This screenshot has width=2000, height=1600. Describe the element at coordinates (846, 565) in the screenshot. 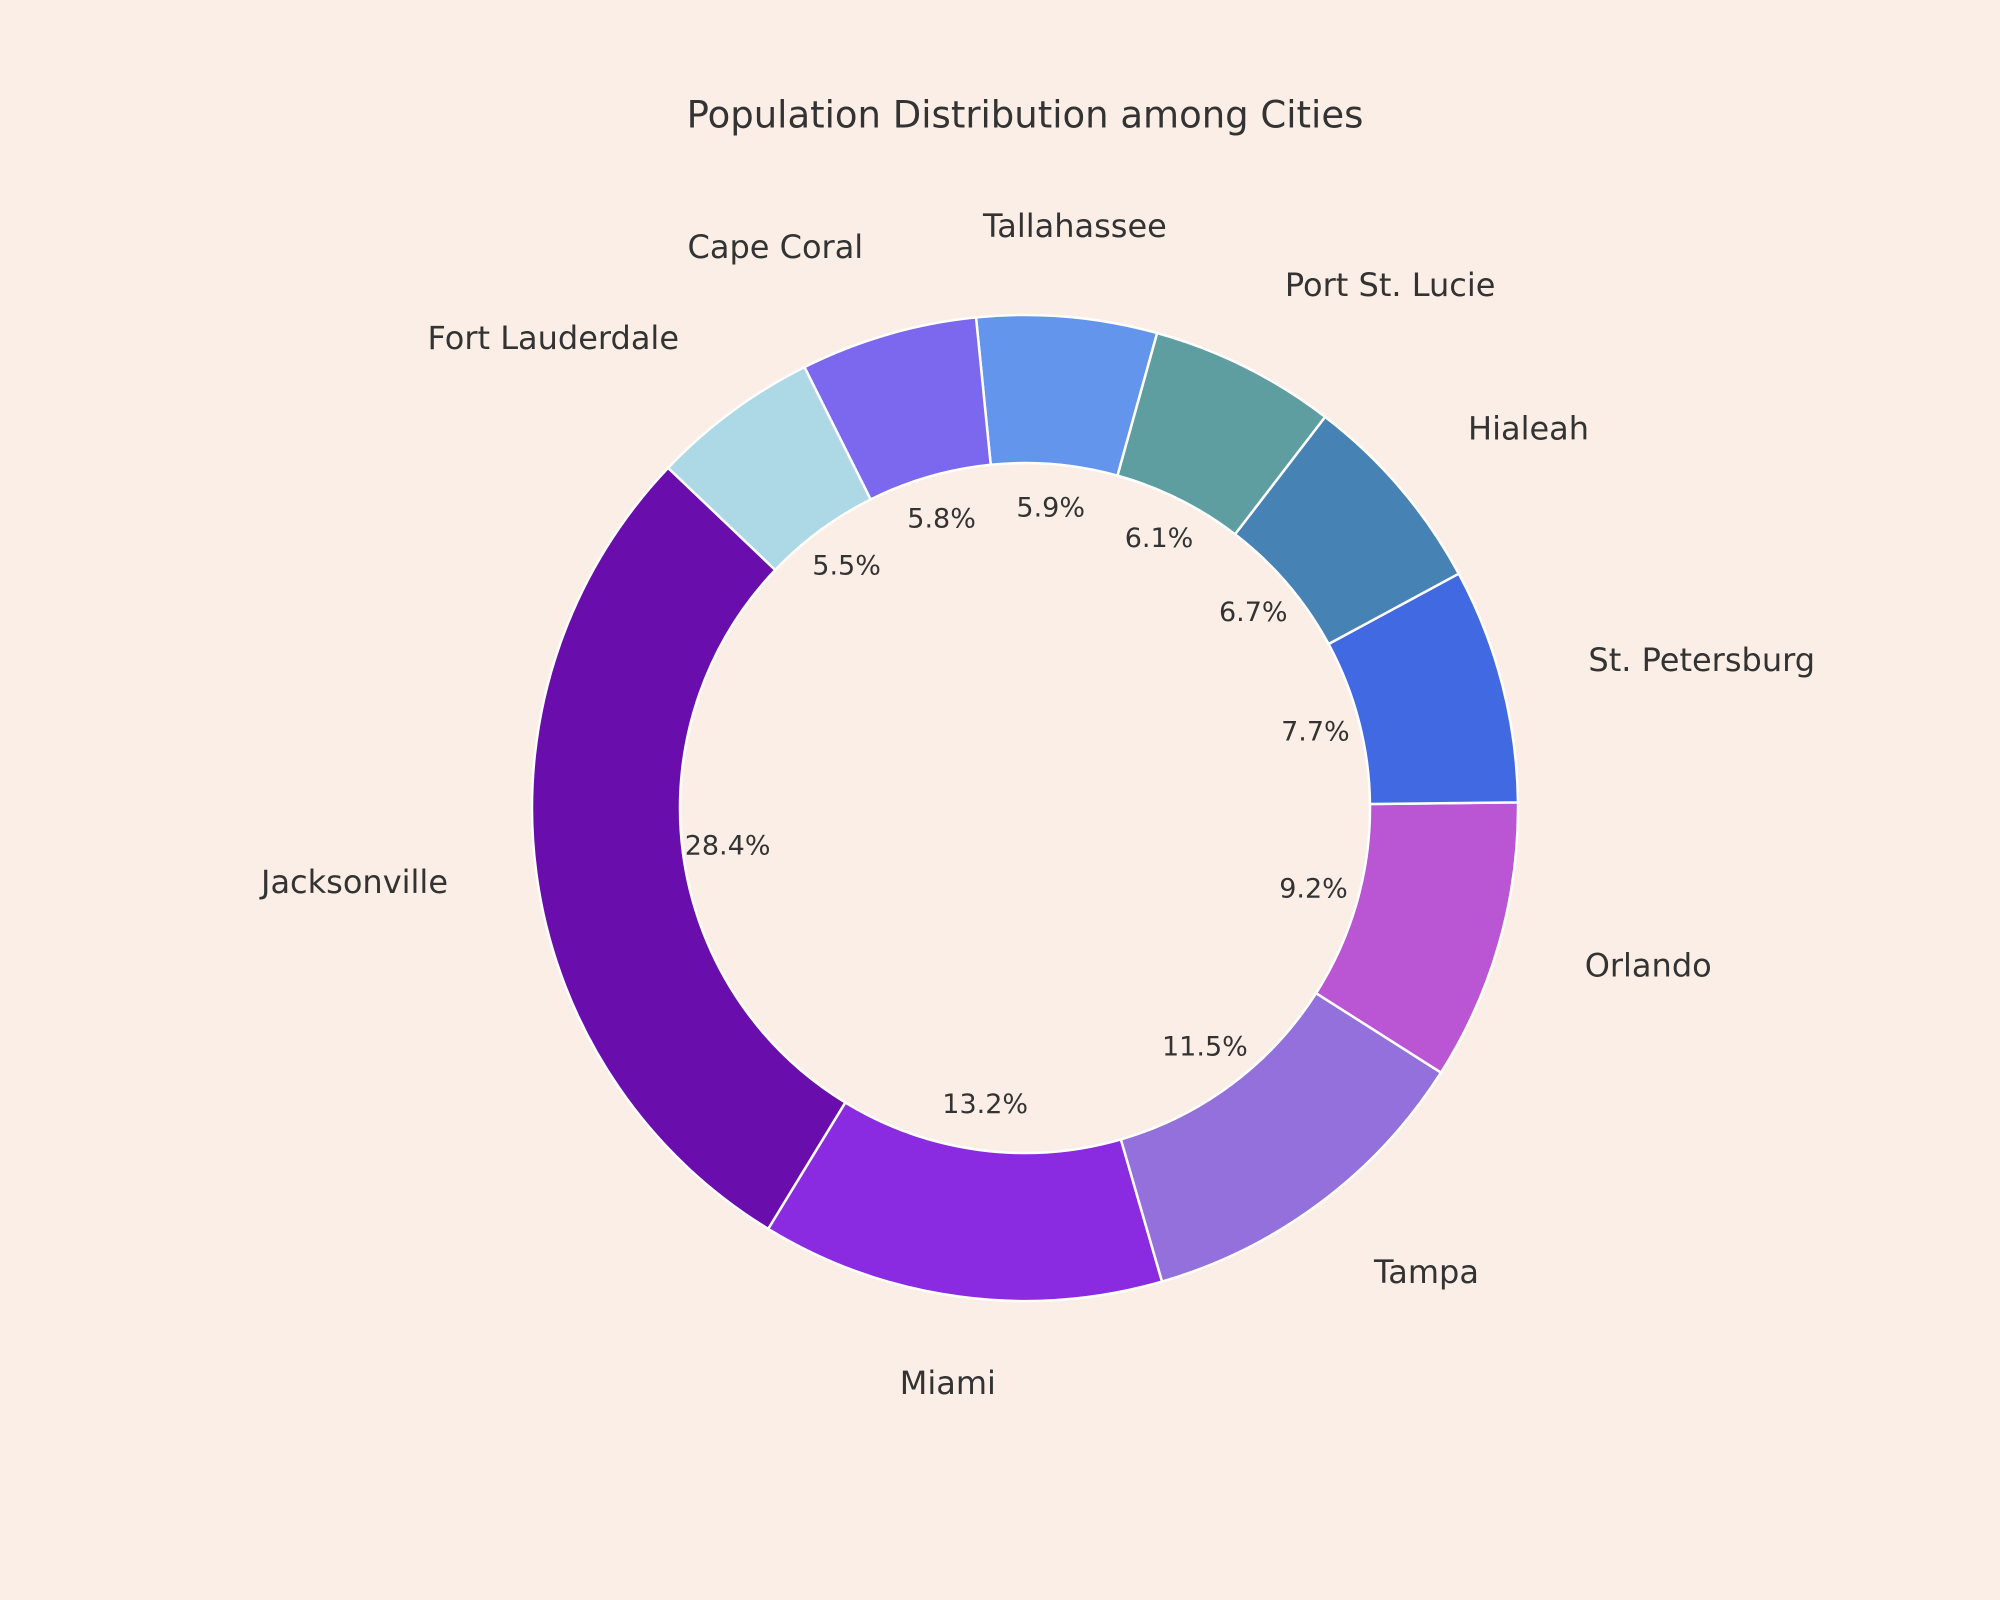

I see `slice-percent-fort-lauderdale: 5.5%` at that location.